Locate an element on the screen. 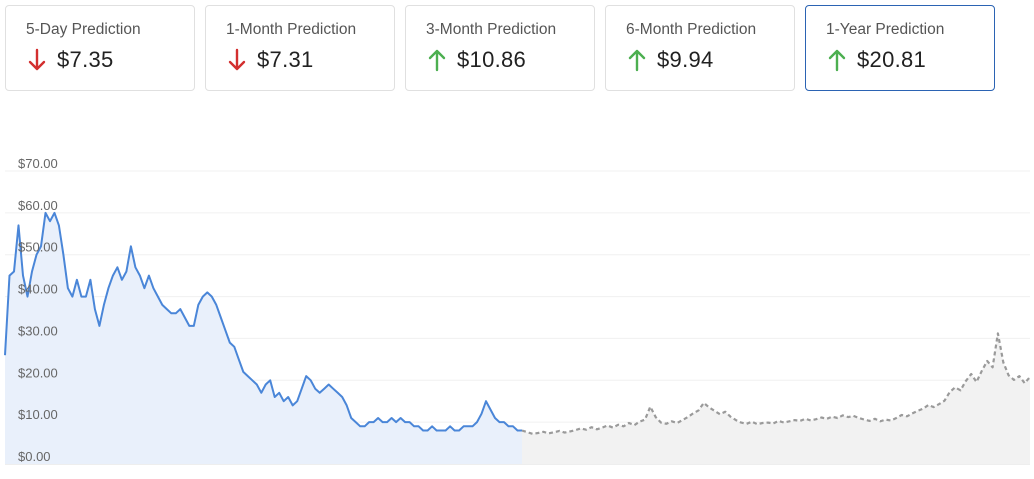 The height and width of the screenshot is (479, 1034). card-title: 5-Day Prediction is located at coordinates (83, 29).